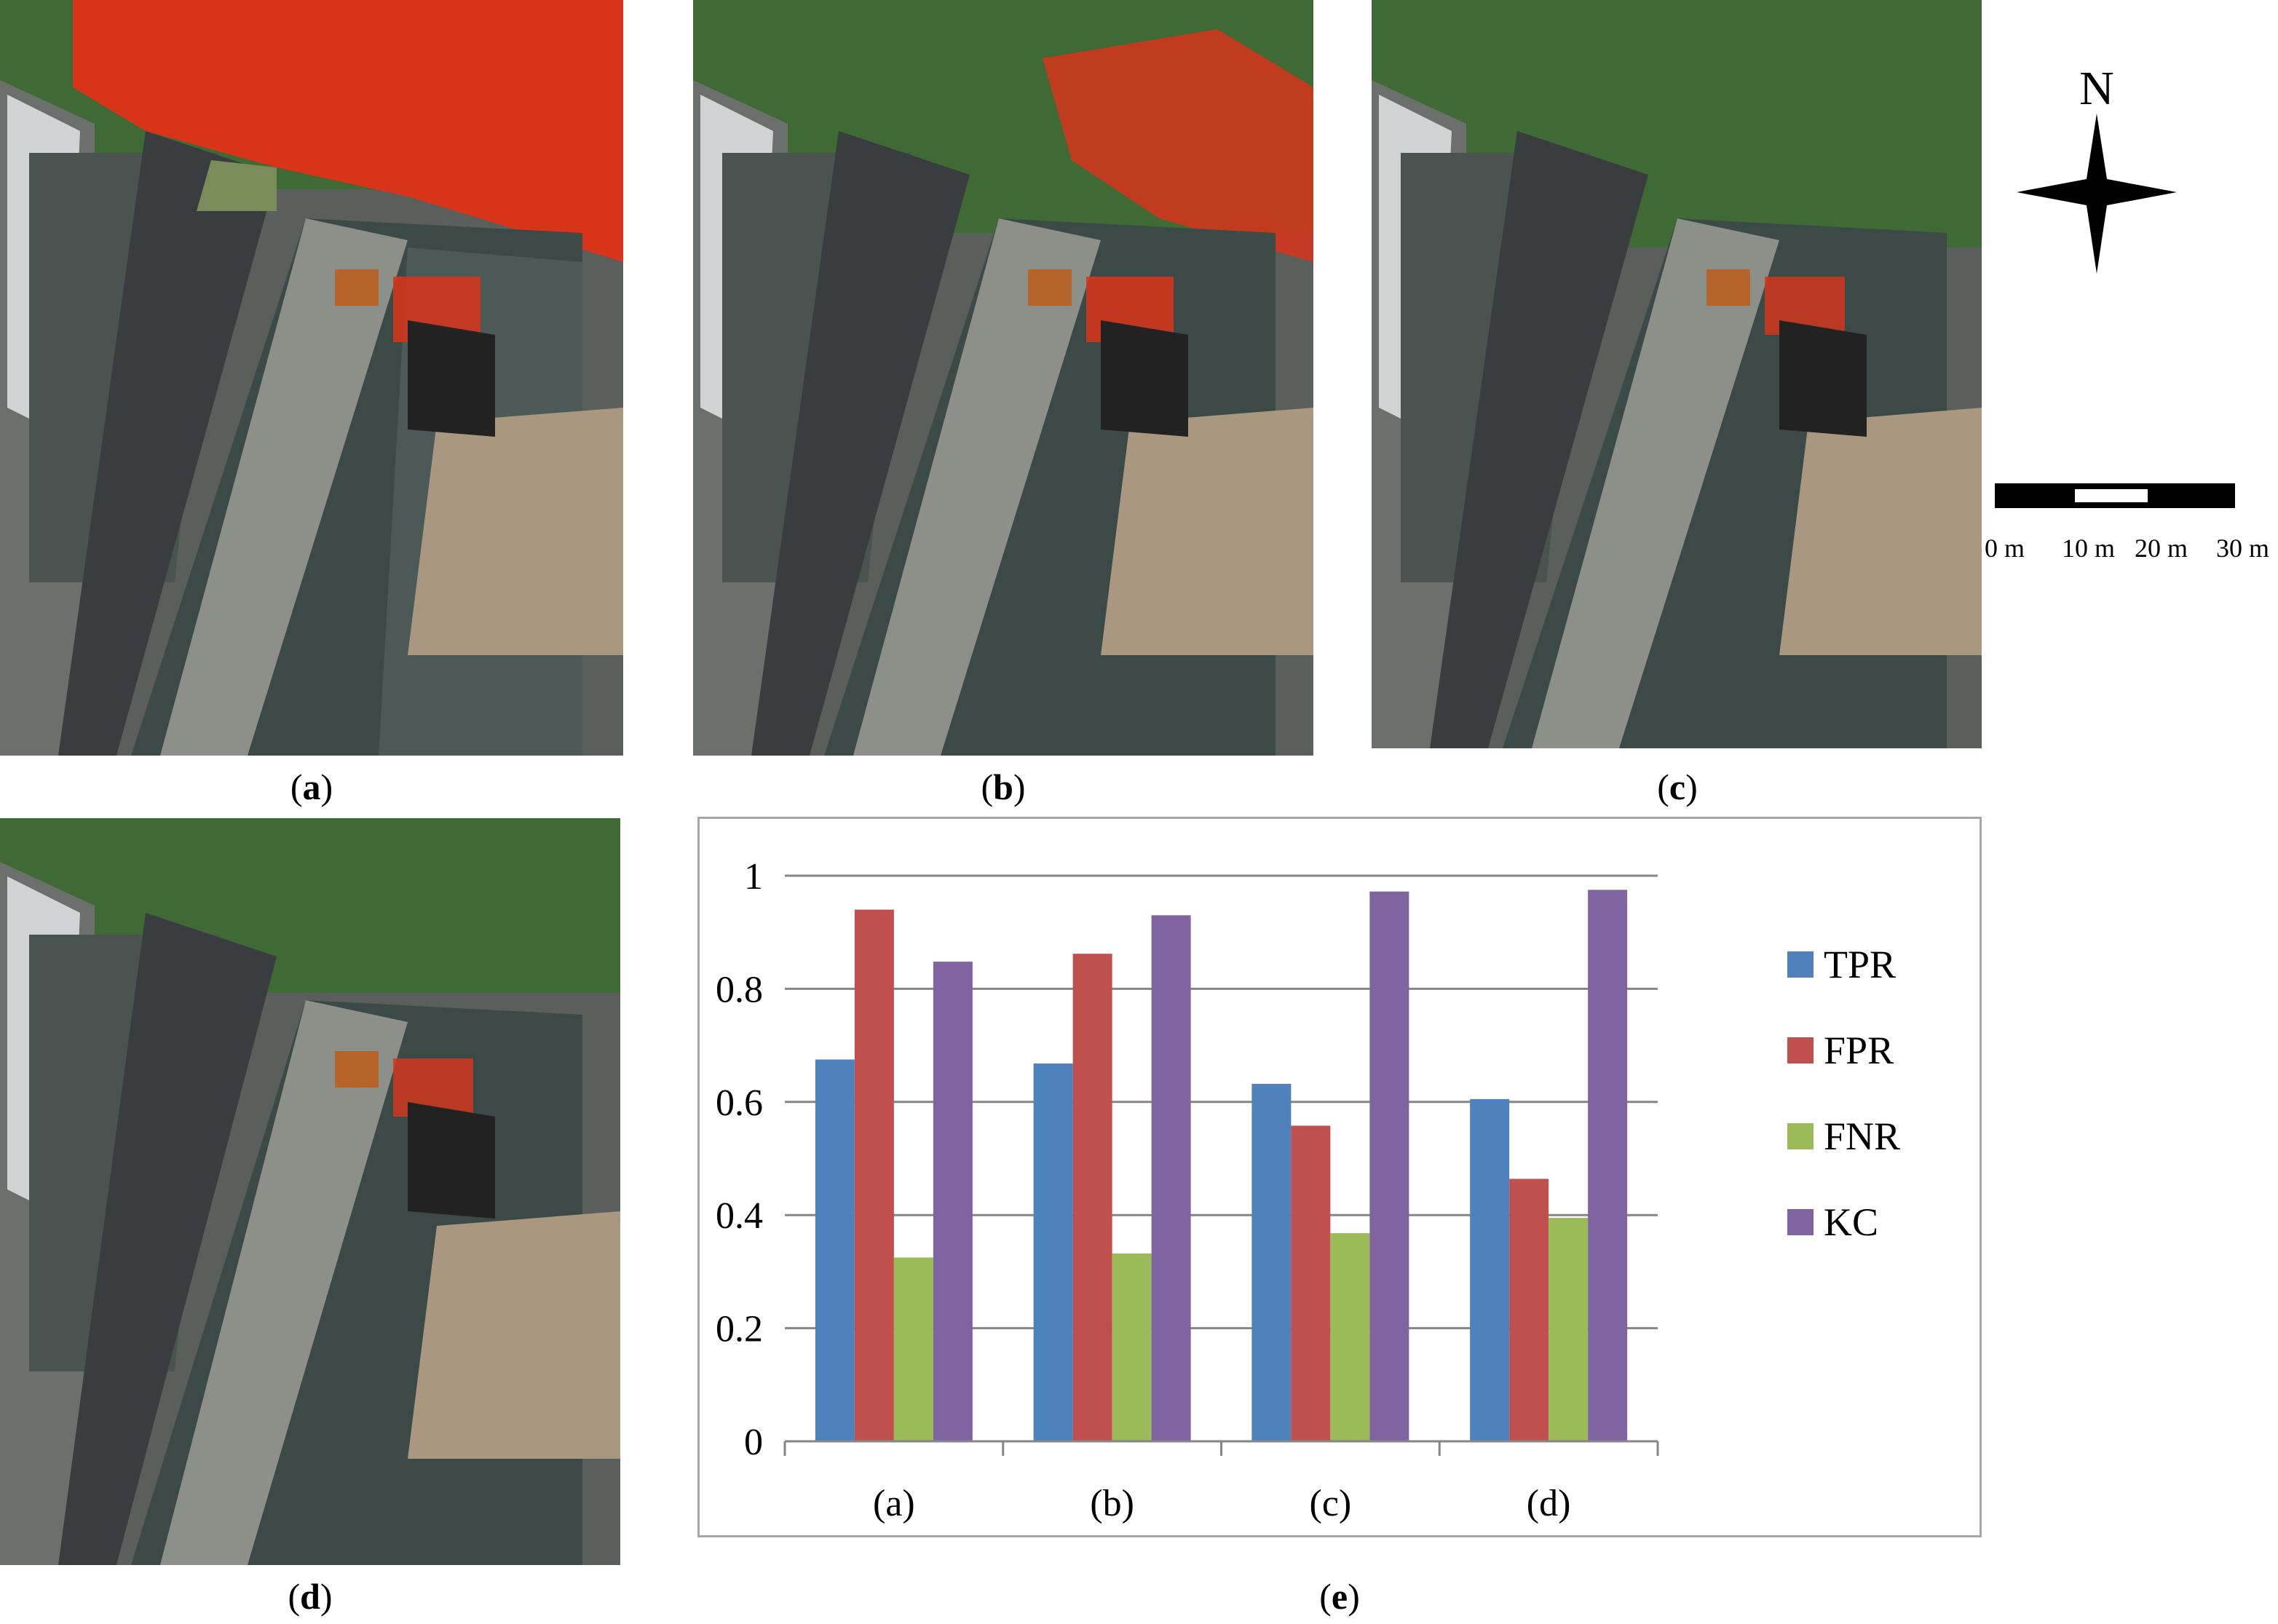 This screenshot has width=2278, height=1624. I want to click on scale-label-30: 30 m, so click(2243, 548).